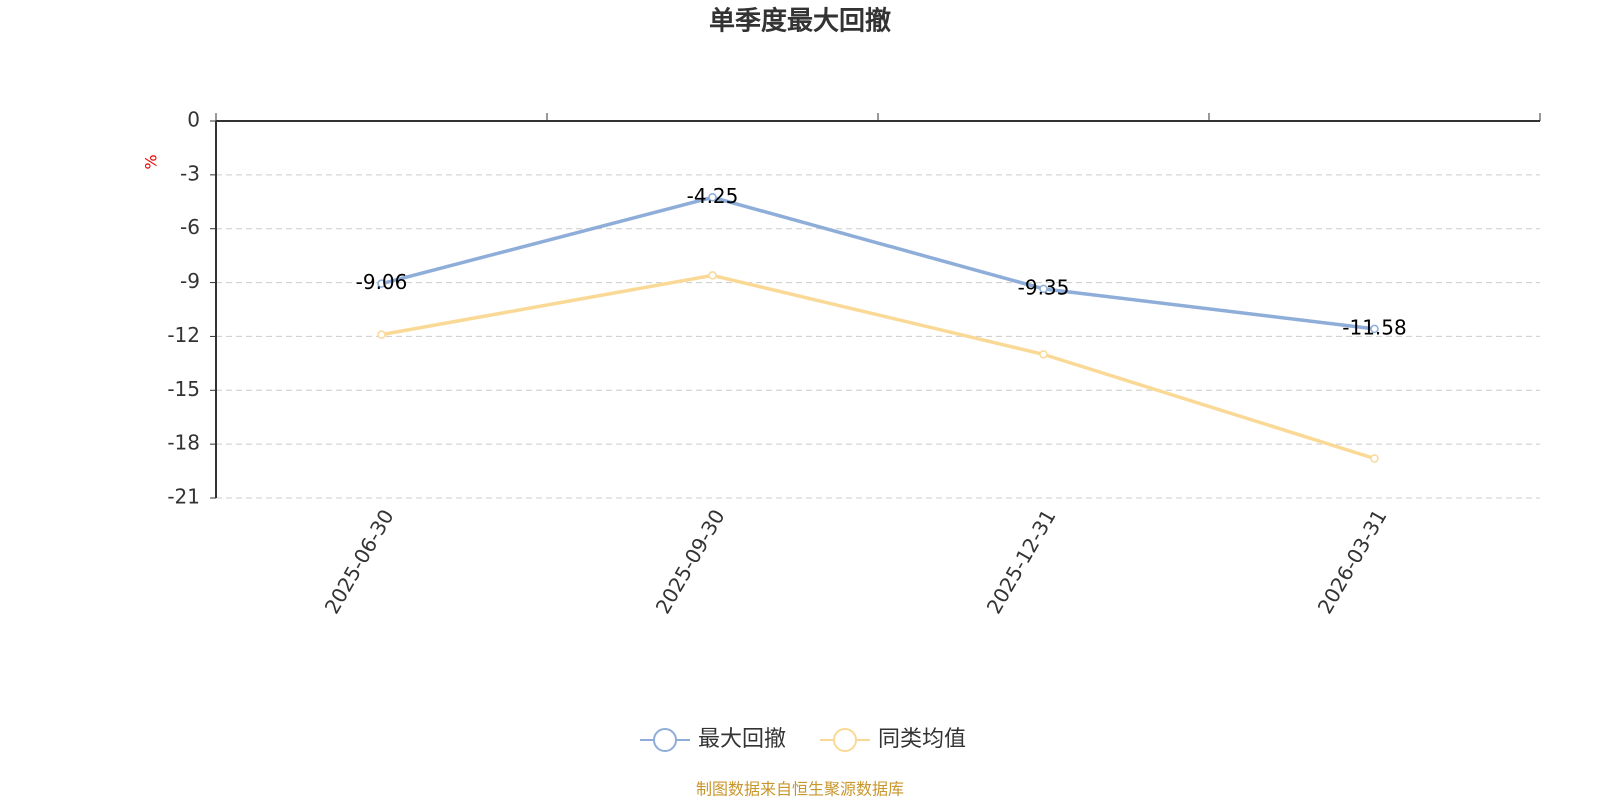  I want to click on y-tick-label: -15, so click(183, 389).